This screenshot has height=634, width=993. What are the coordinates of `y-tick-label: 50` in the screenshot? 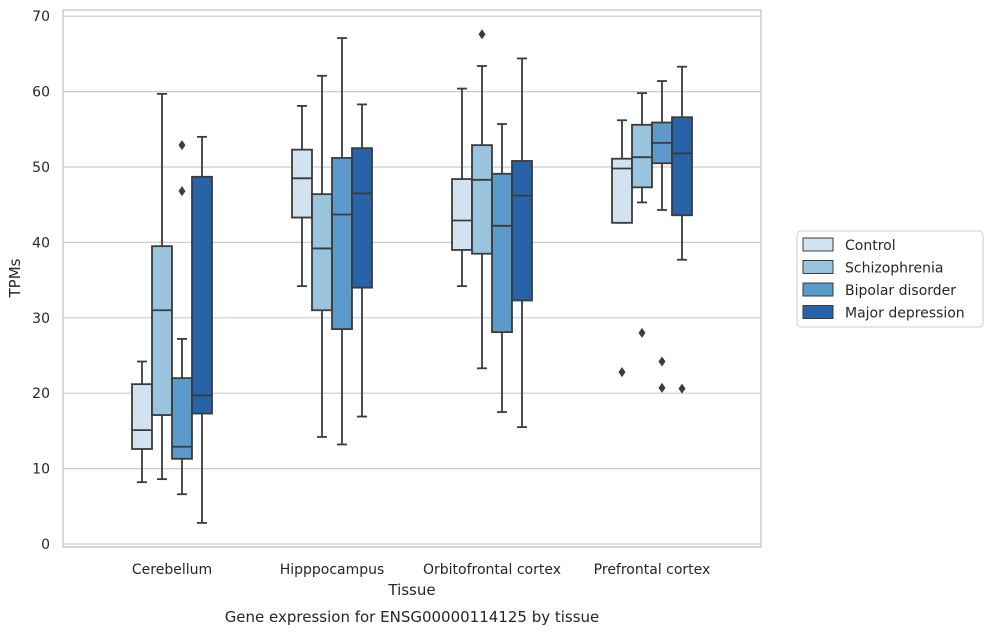 It's located at (41, 168).